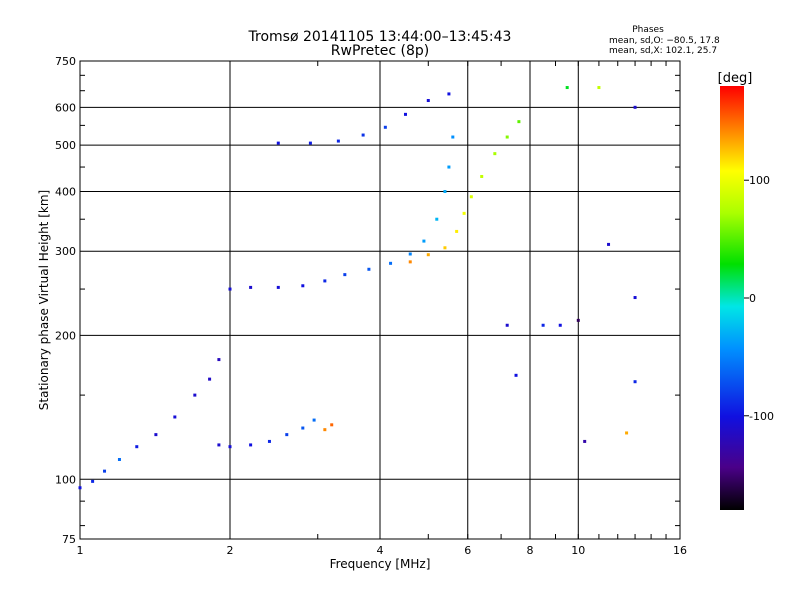 This screenshot has height=600, width=800. What do you see at coordinates (380, 550) in the screenshot?
I see `x-tick-label: 4` at bounding box center [380, 550].